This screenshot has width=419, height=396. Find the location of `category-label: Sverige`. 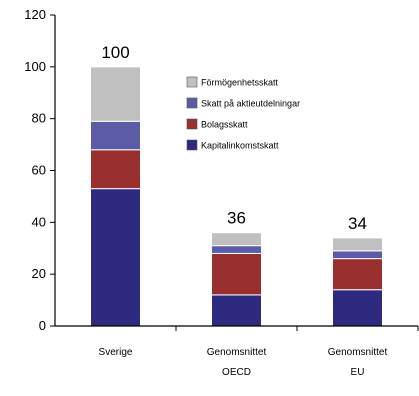

category-label: Sverige is located at coordinates (116, 352).